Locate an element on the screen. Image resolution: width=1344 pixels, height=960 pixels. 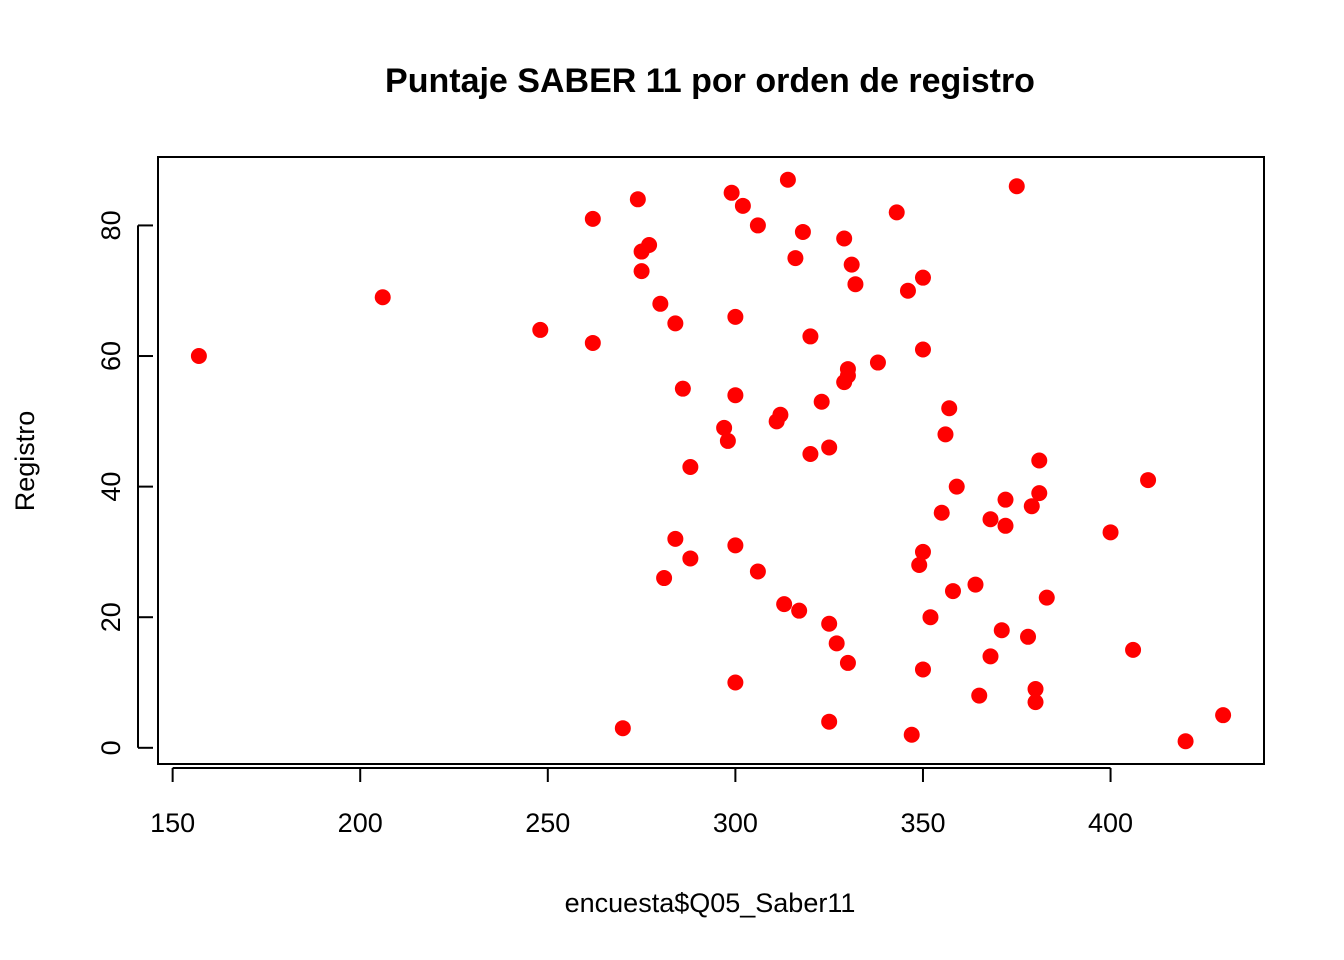
chart-title: Puntaje SABER 11 por orden de registro is located at coordinates (710, 81).